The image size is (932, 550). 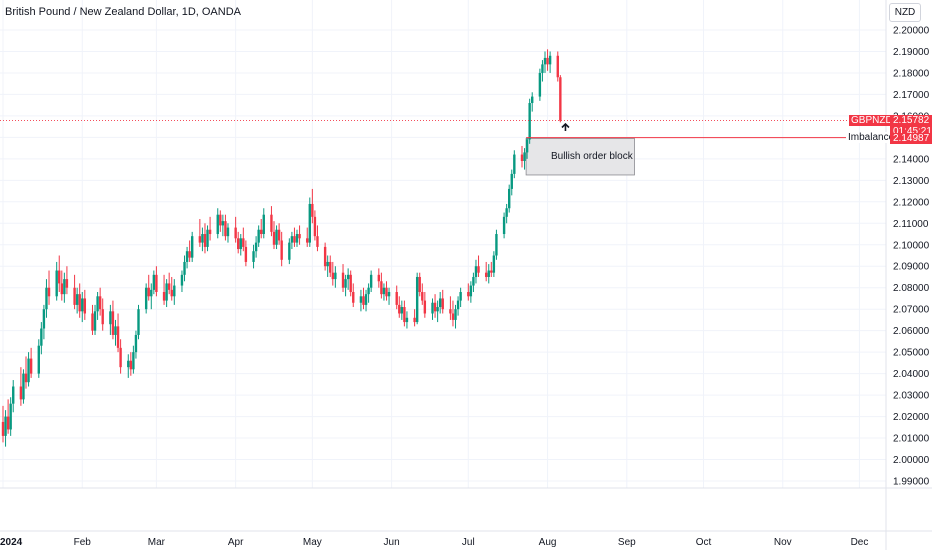 I want to click on price-tick-label: 2.07000, so click(x=911, y=310).